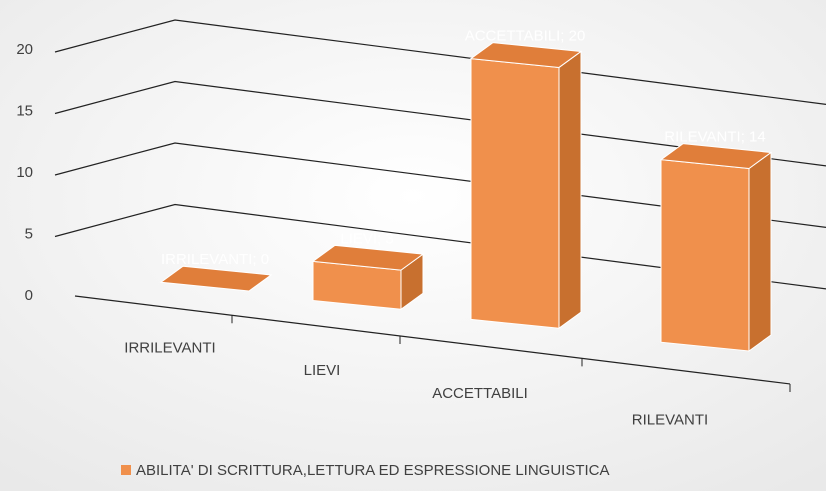 The width and height of the screenshot is (826, 491). Describe the element at coordinates (322, 370) in the screenshot. I see `x-tick-label: LIEVI` at that location.